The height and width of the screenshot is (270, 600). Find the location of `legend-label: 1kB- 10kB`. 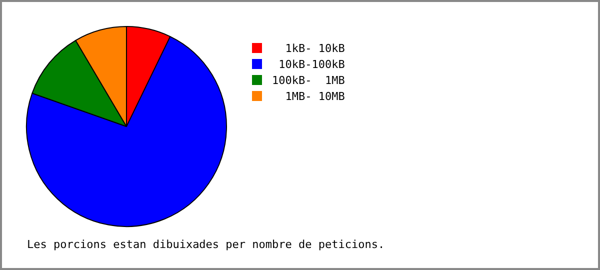

legend-label: 1kB- 10kB is located at coordinates (314, 48).